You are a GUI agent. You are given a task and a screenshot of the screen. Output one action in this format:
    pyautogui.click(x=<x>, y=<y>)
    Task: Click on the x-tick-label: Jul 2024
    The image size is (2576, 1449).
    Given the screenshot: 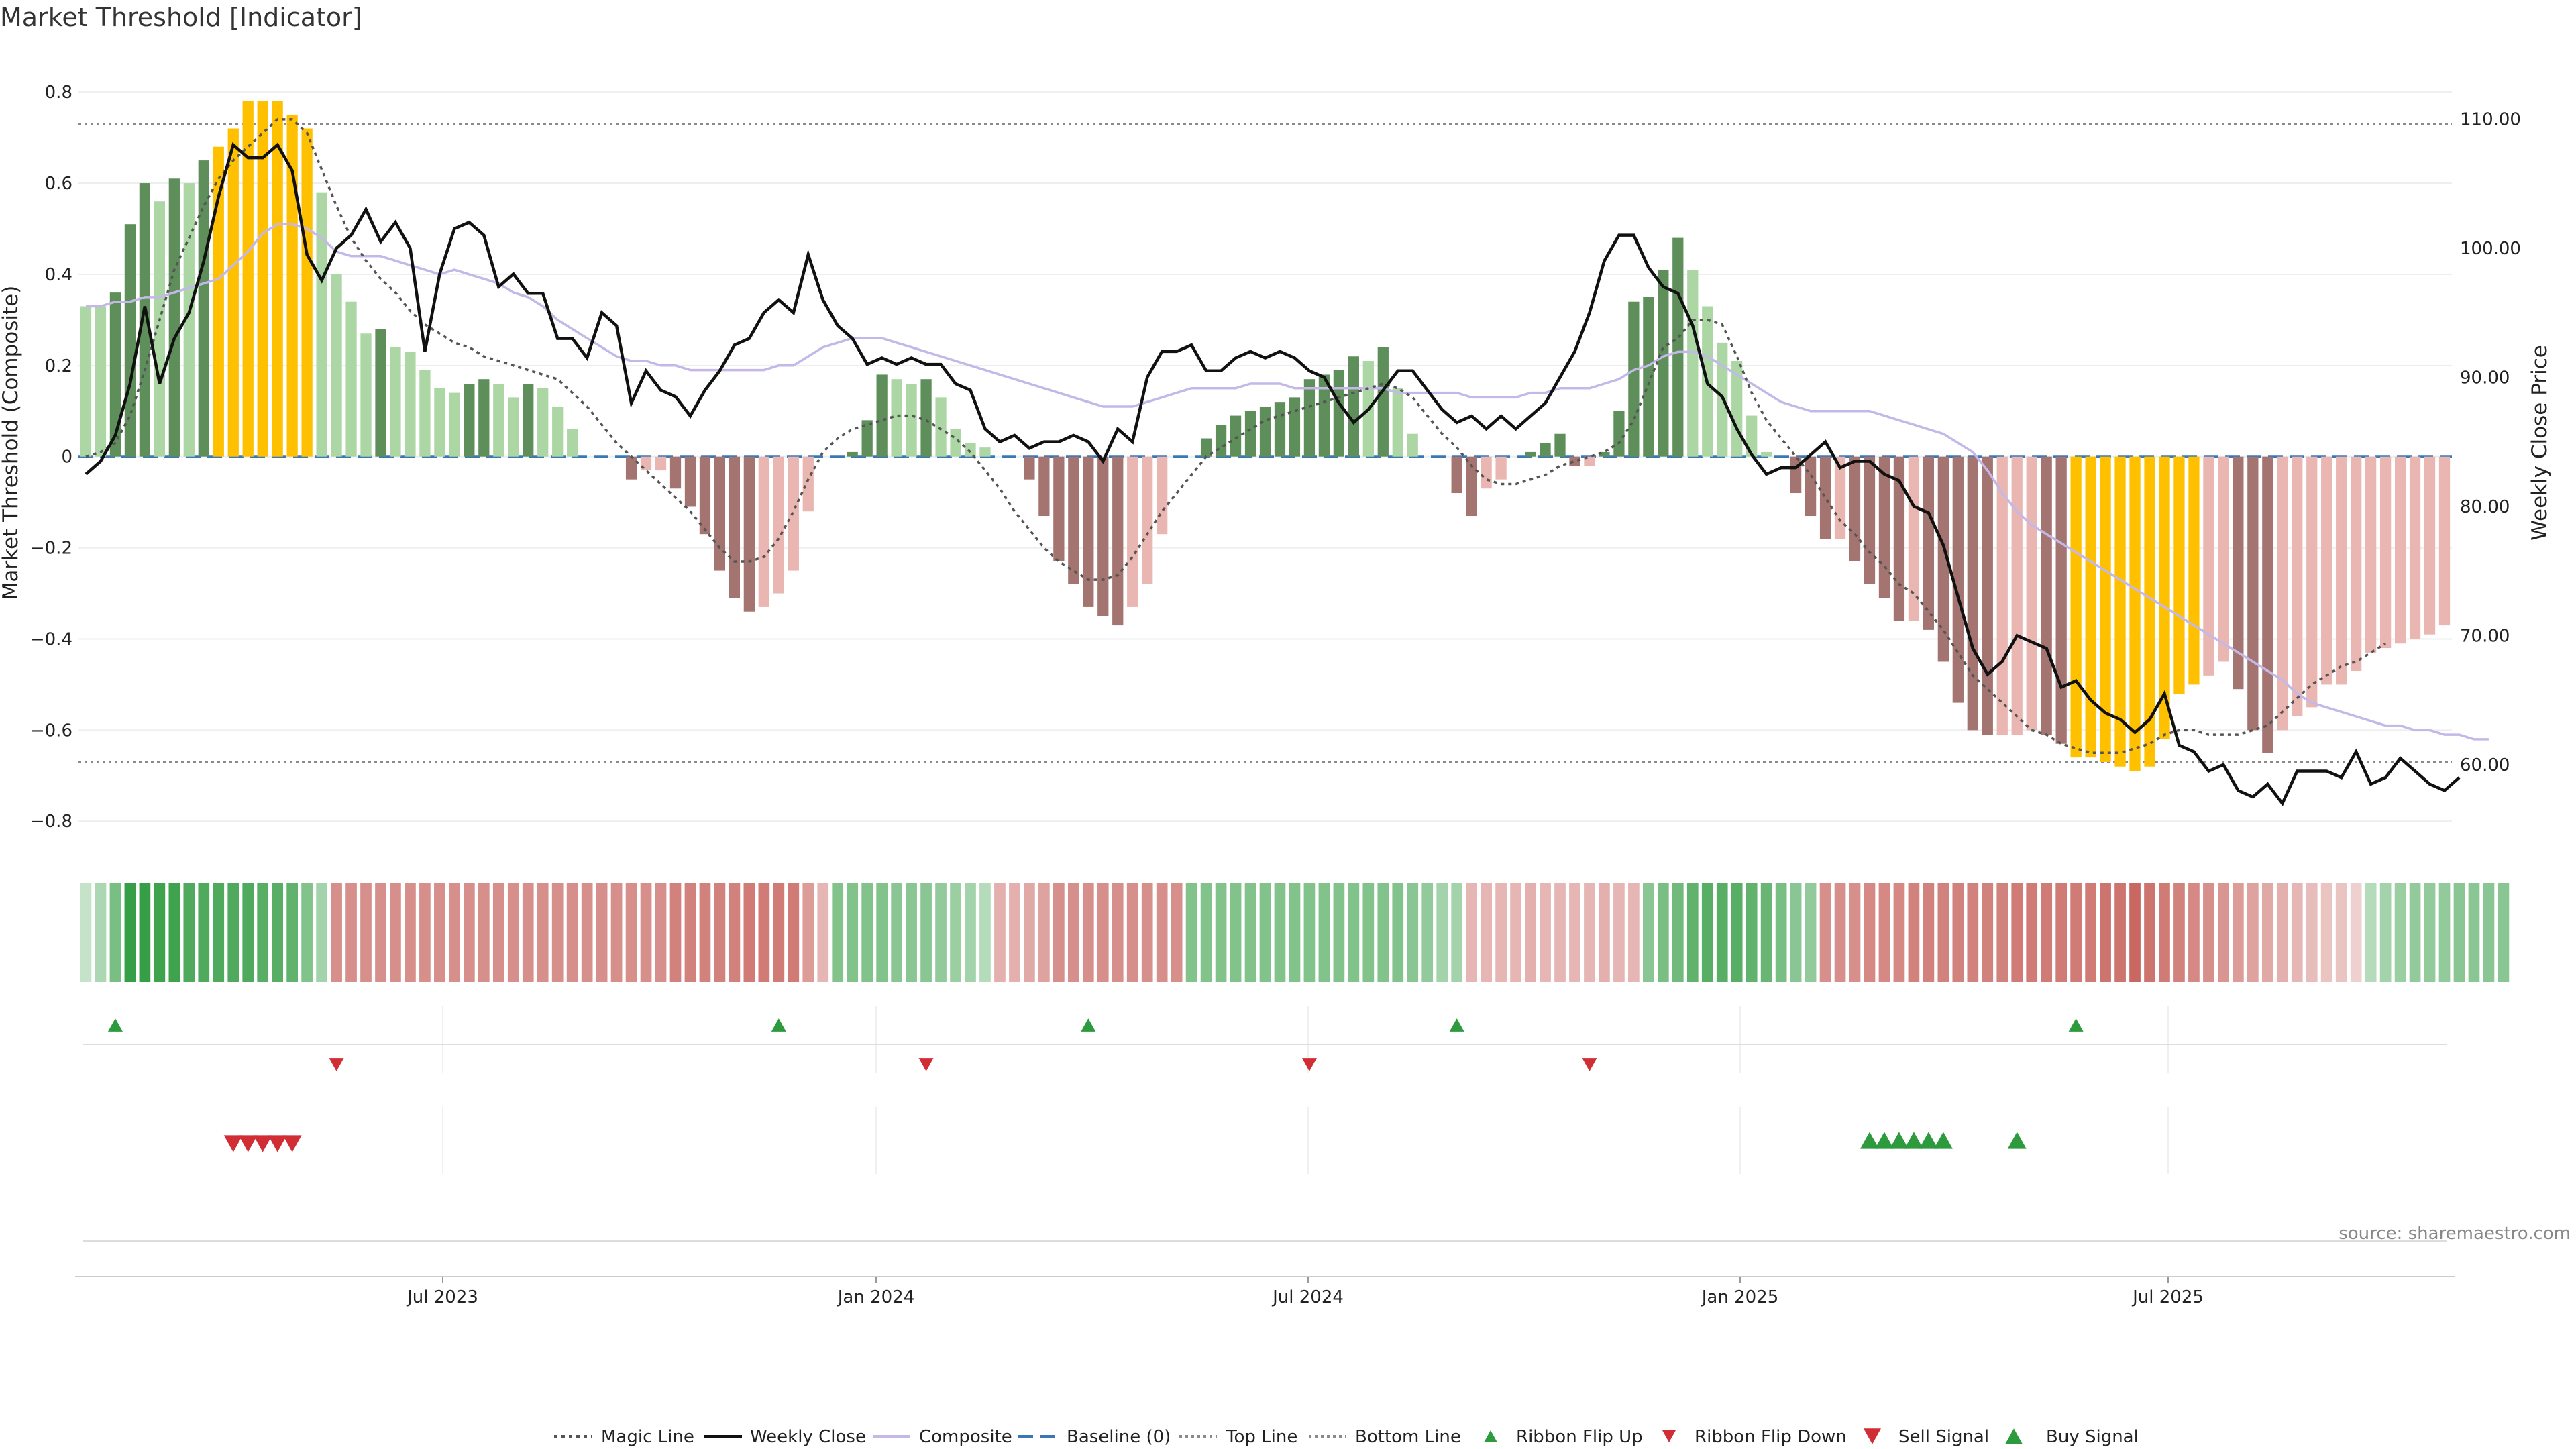 What is the action you would take?
    pyautogui.click(x=1307, y=1297)
    